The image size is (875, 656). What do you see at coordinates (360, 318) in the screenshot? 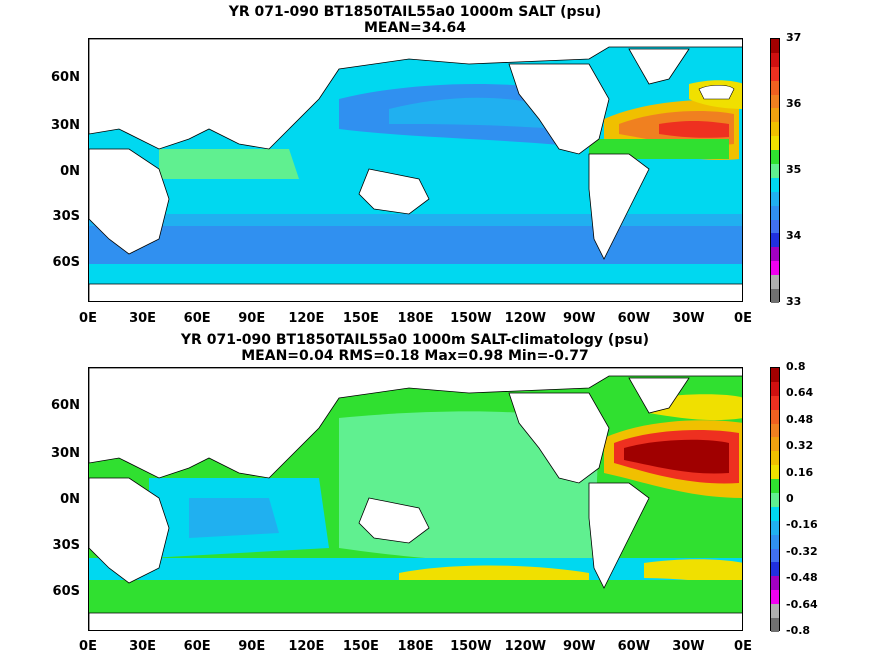
I see `panel1-lon-label: 150E` at bounding box center [360, 318].